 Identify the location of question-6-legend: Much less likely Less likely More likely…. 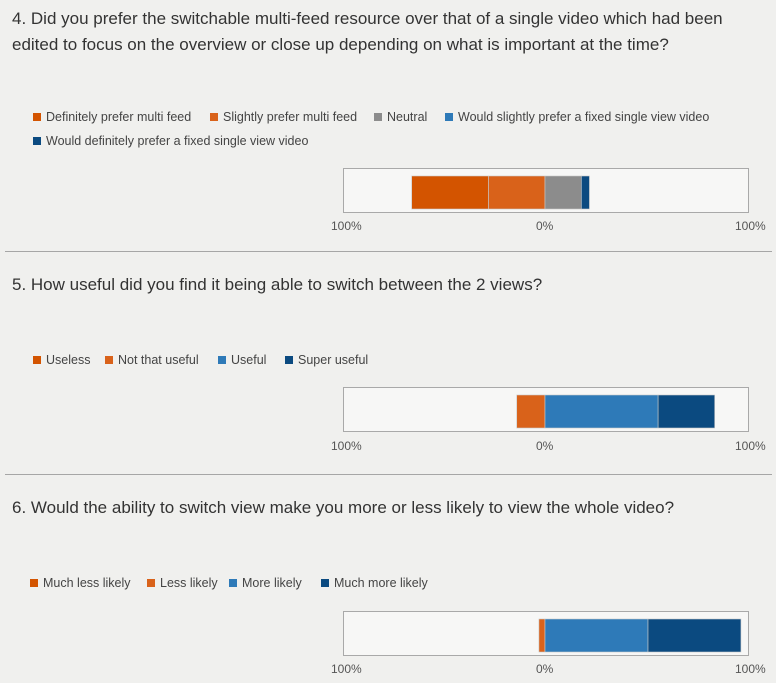
(400, 585).